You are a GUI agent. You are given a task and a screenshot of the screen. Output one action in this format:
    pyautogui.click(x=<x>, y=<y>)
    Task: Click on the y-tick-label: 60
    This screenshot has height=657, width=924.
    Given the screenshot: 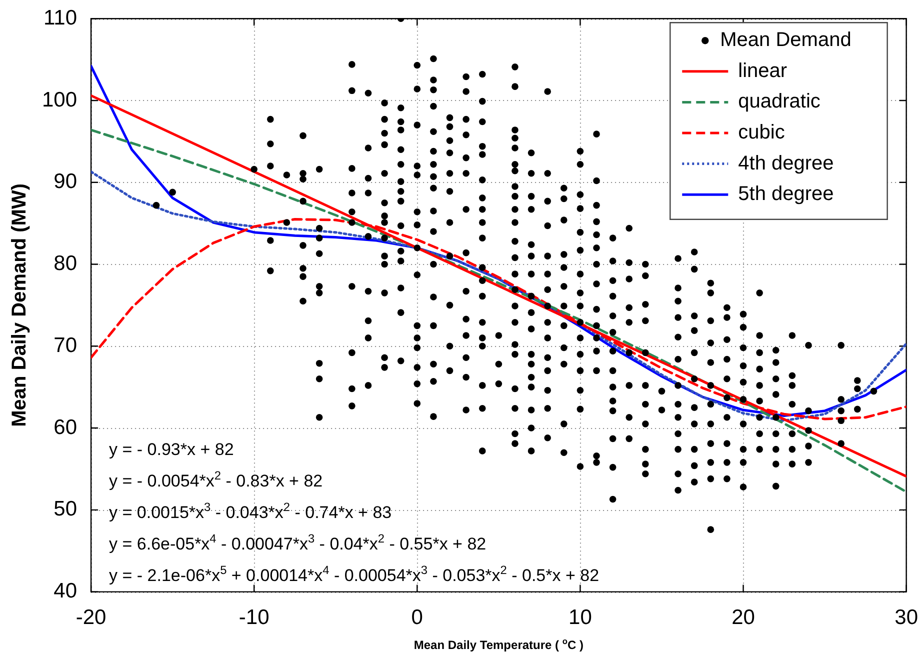 What is the action you would take?
    pyautogui.click(x=66, y=427)
    